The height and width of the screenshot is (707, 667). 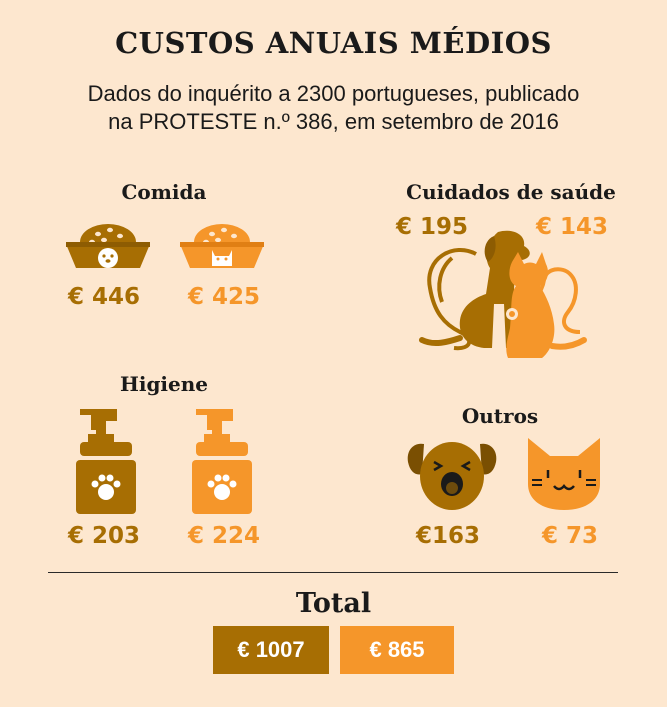 I want to click on higiene-cat-amount: € 224, so click(x=224, y=536).